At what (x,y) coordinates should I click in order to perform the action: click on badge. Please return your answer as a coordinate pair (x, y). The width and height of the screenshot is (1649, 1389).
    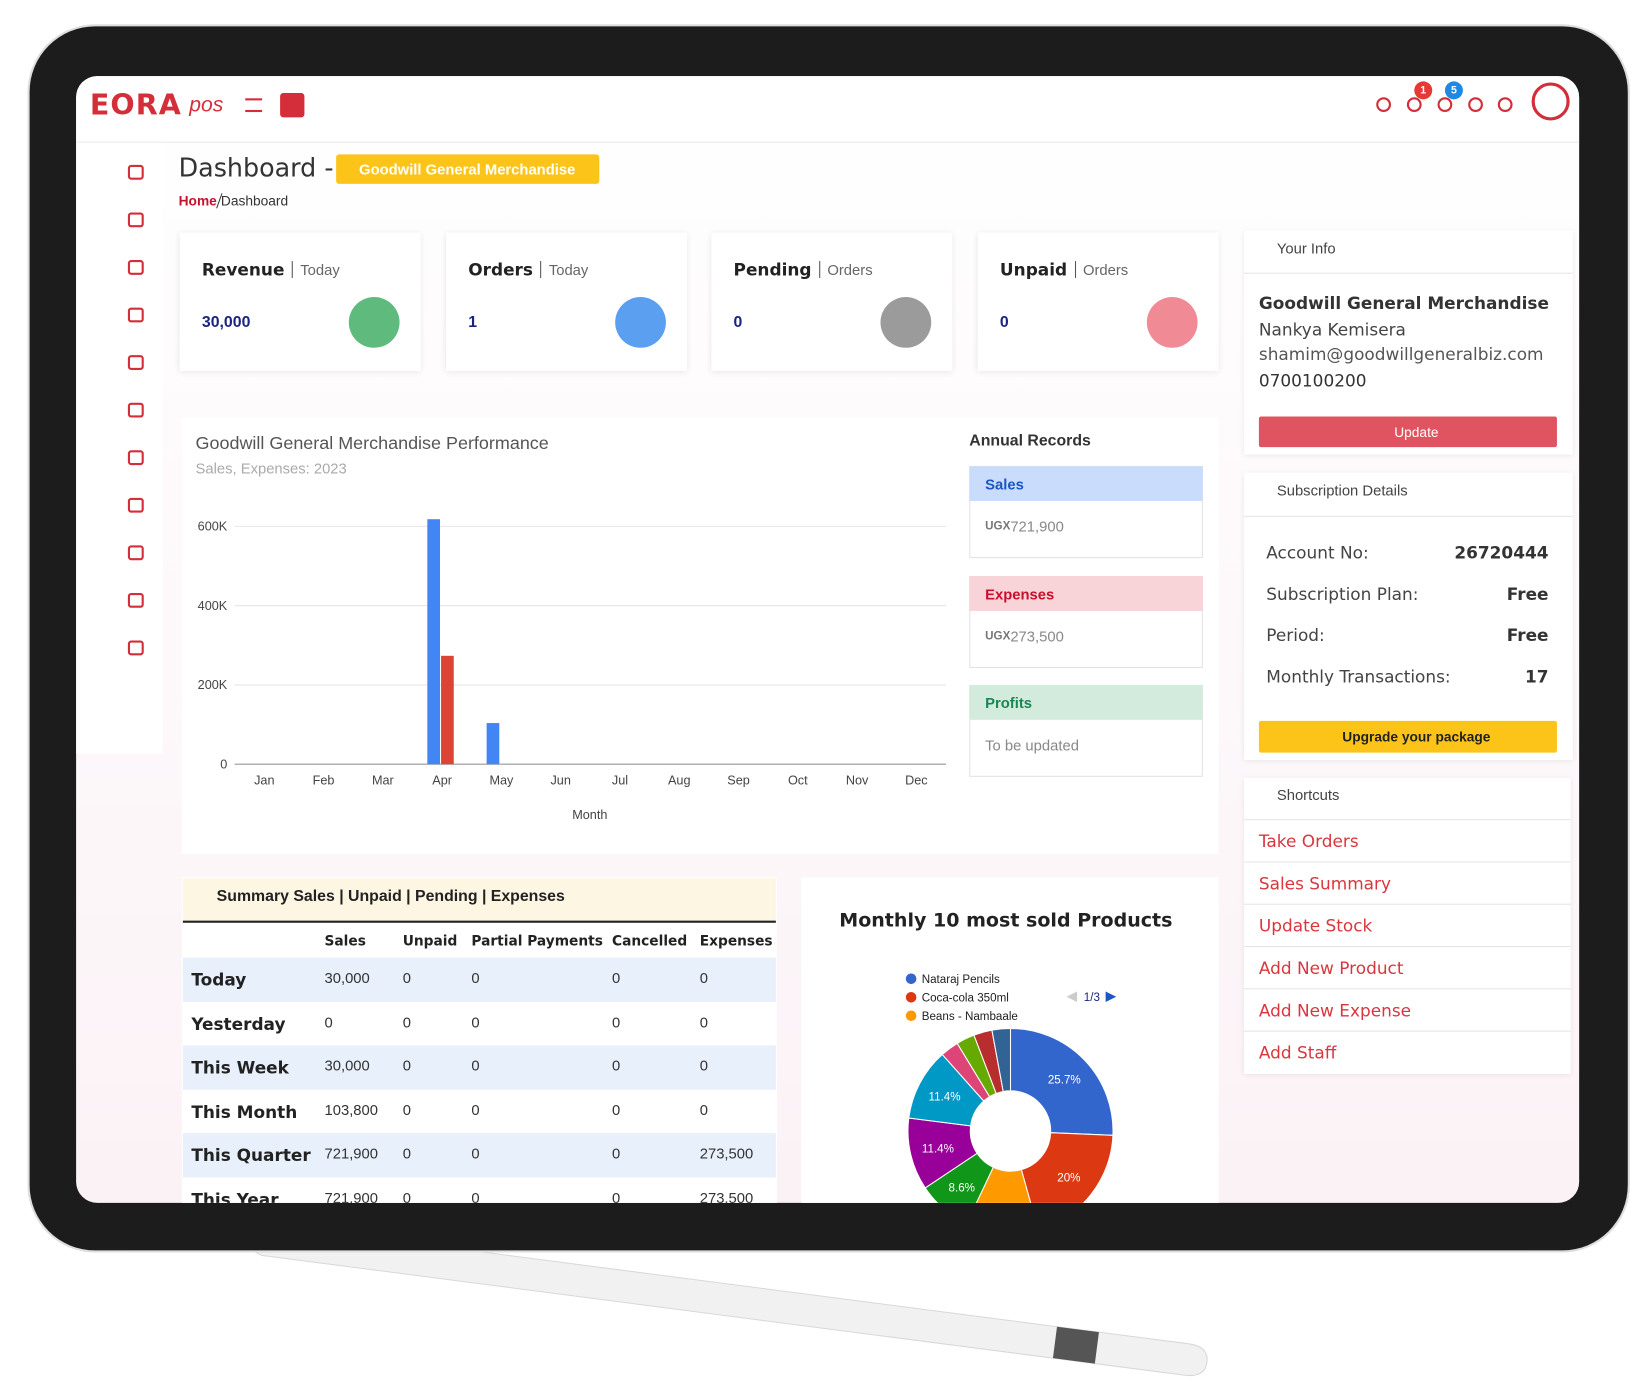
    Looking at the image, I should click on (1423, 90).